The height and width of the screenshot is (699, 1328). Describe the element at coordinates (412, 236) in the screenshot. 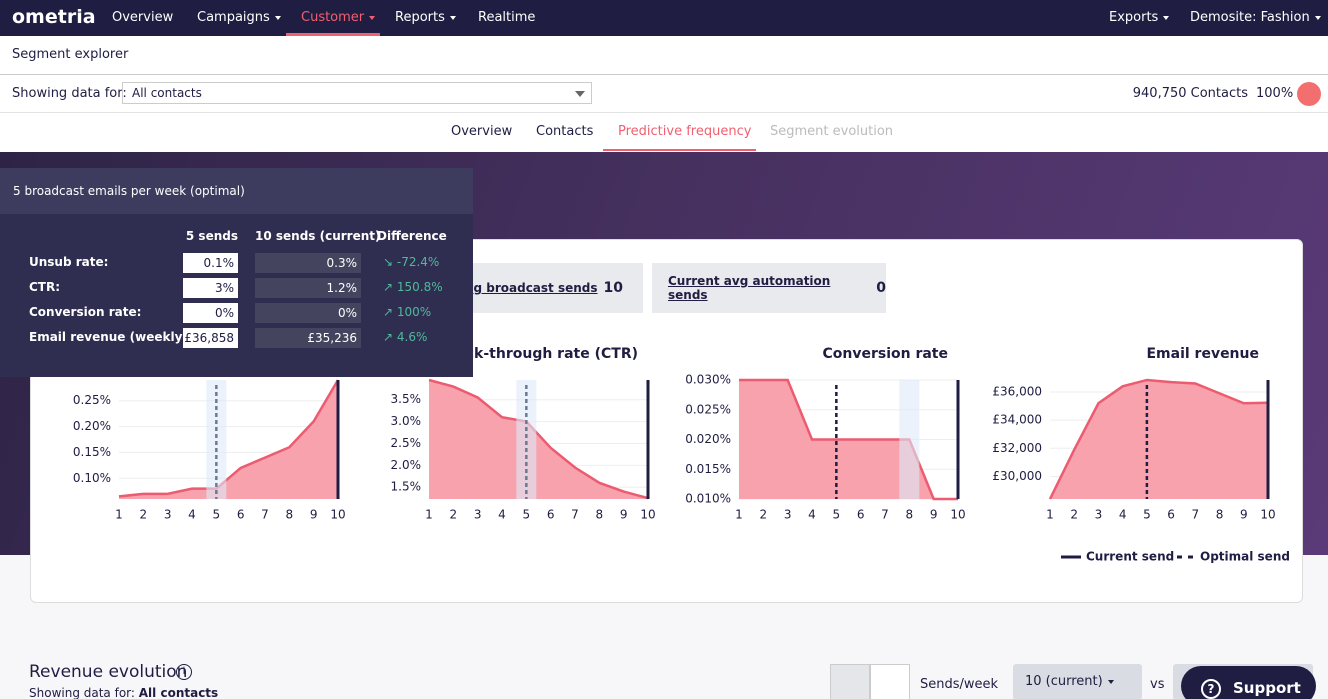

I see `column-header: Difference` at that location.